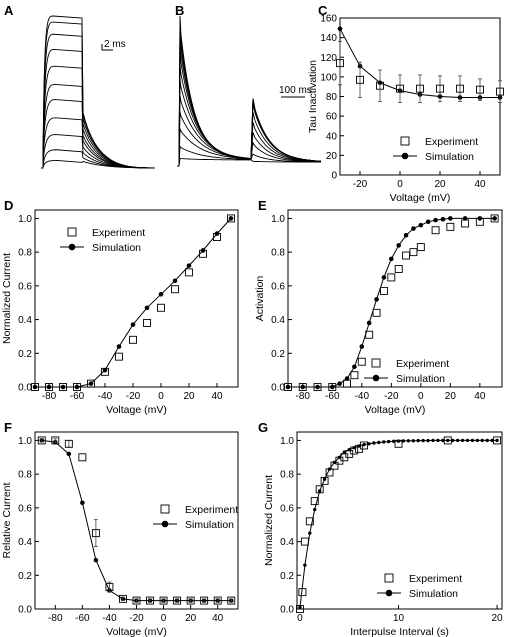 The image size is (506, 637). I want to click on panel-label: E, so click(262, 205).